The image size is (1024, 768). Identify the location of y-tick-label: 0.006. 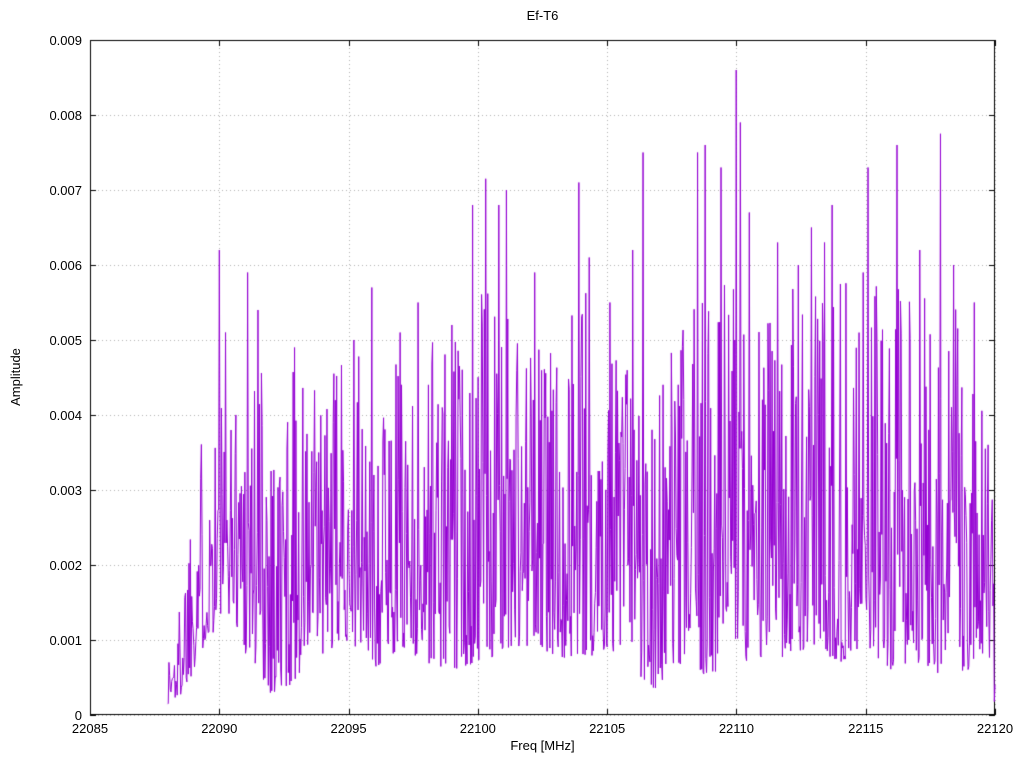
(65, 265).